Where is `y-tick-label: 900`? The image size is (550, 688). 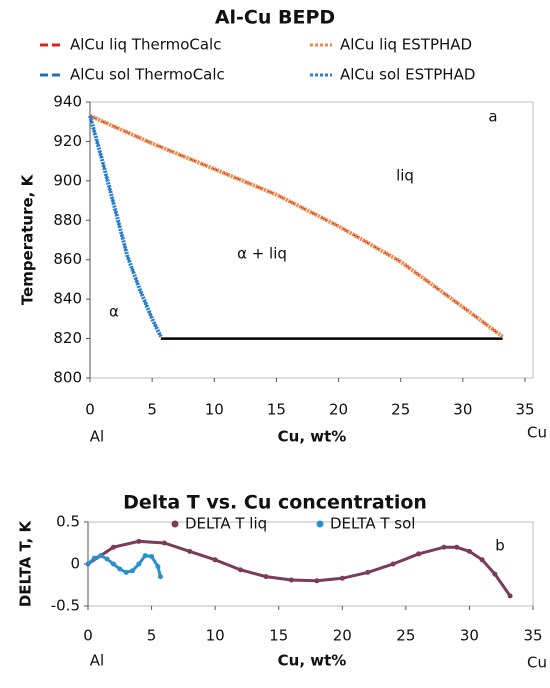 y-tick-label: 900 is located at coordinates (67, 180).